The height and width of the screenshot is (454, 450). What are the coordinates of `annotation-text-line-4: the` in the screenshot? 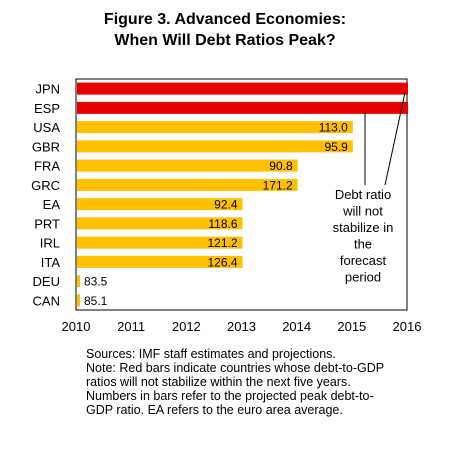 It's located at (363, 244).